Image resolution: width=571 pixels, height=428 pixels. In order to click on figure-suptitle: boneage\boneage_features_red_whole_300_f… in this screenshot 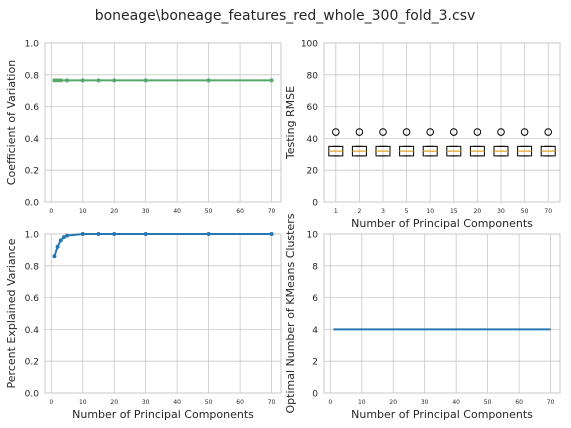, I will do `click(285, 16)`.